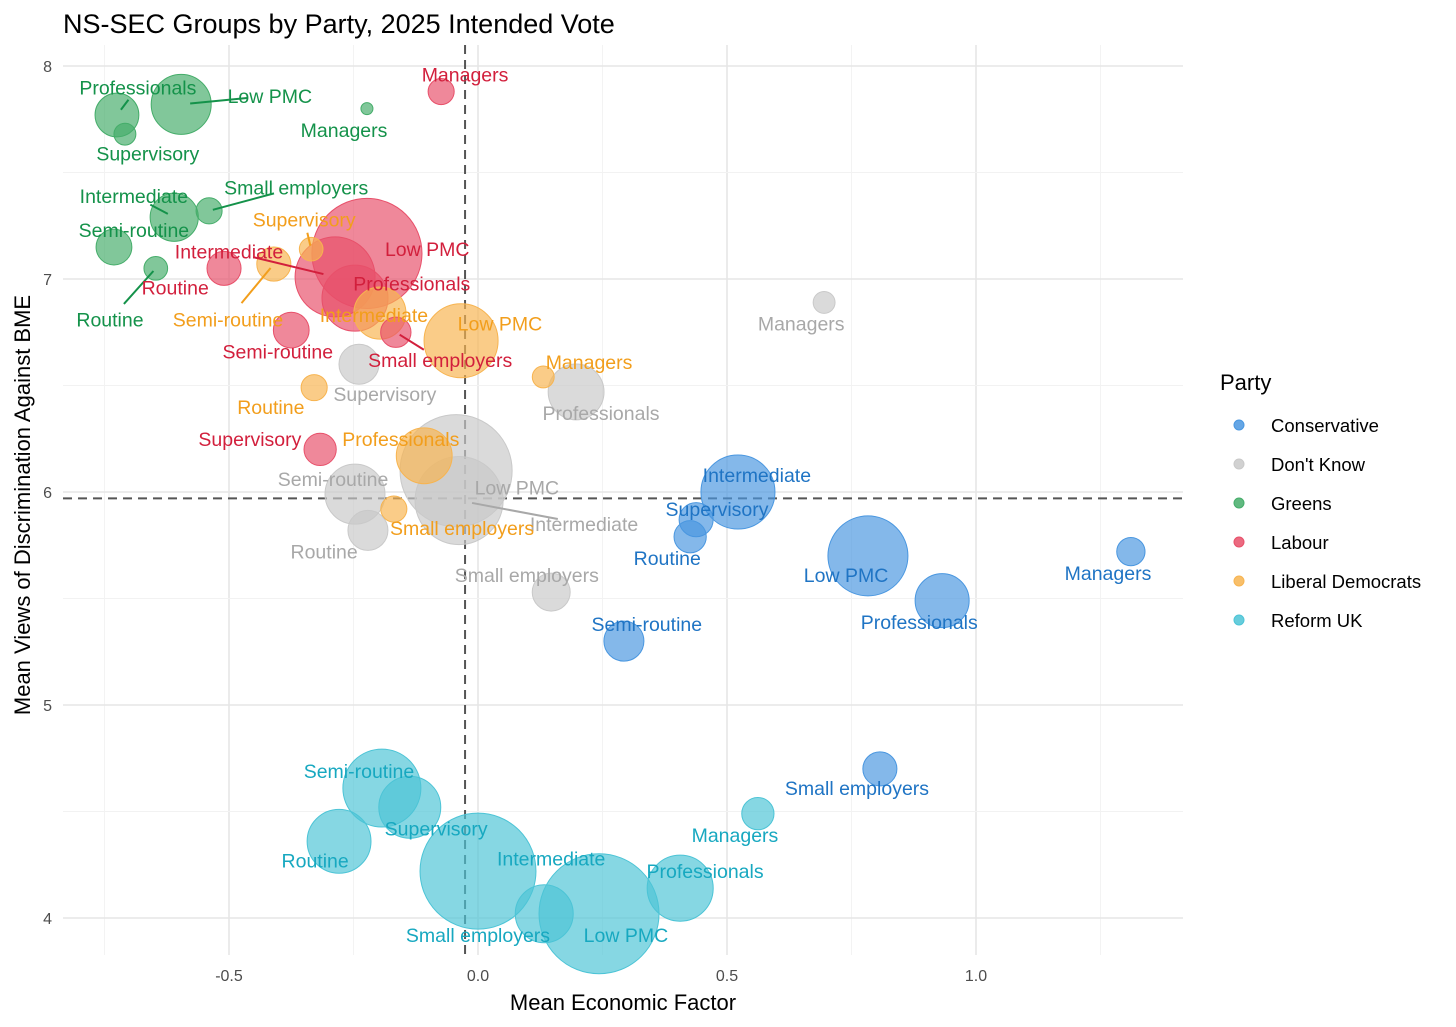  Describe the element at coordinates (410, 807) in the screenshot. I see `bubble-reform-uk-supervisory` at that location.